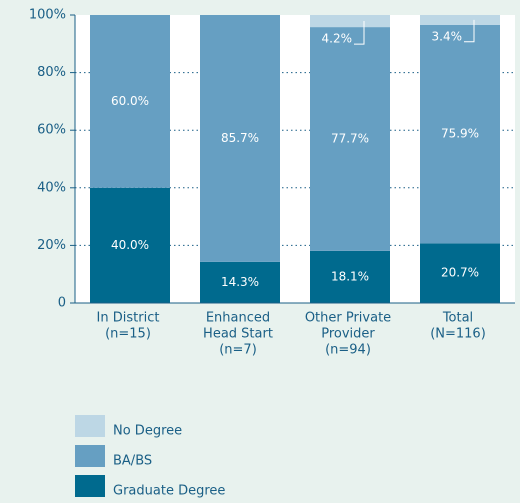  What do you see at coordinates (128, 318) in the screenshot?
I see `x-tick-label: In District` at bounding box center [128, 318].